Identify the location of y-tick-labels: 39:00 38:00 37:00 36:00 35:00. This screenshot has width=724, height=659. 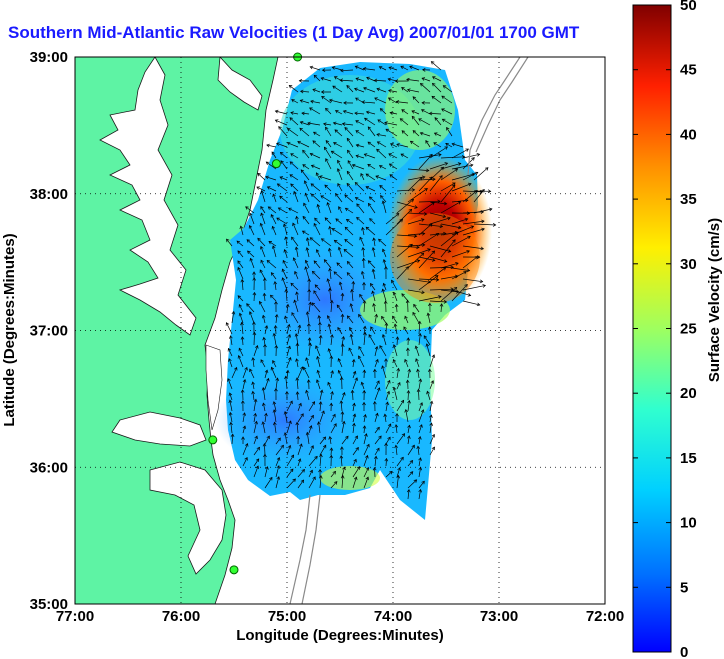
(49, 331).